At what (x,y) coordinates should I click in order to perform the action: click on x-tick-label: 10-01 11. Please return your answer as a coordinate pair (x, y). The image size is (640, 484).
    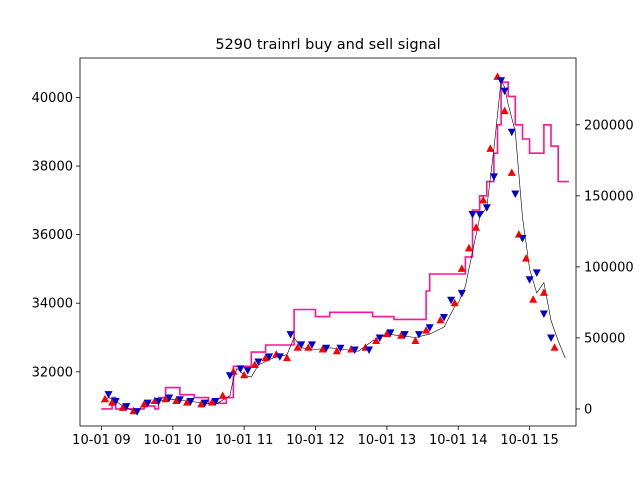
    Looking at the image, I should click on (244, 440).